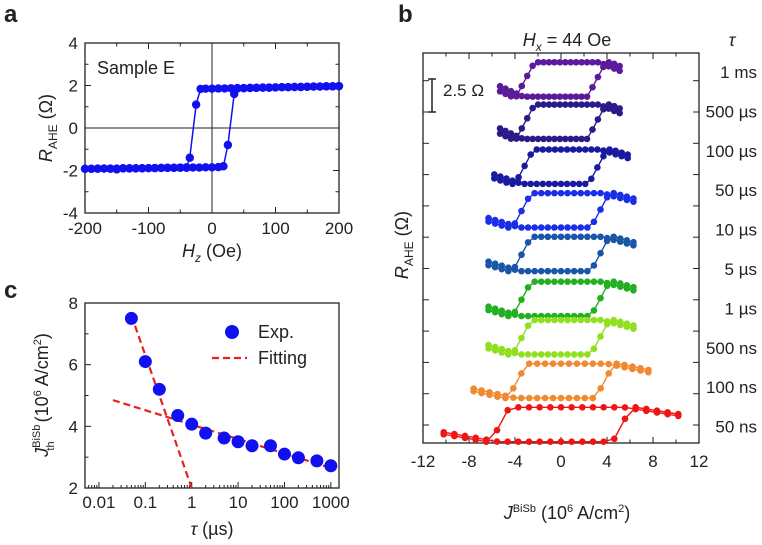 This screenshot has height=545, width=762. Describe the element at coordinates (423, 461) in the screenshot. I see `x-tick-label: -12` at that location.